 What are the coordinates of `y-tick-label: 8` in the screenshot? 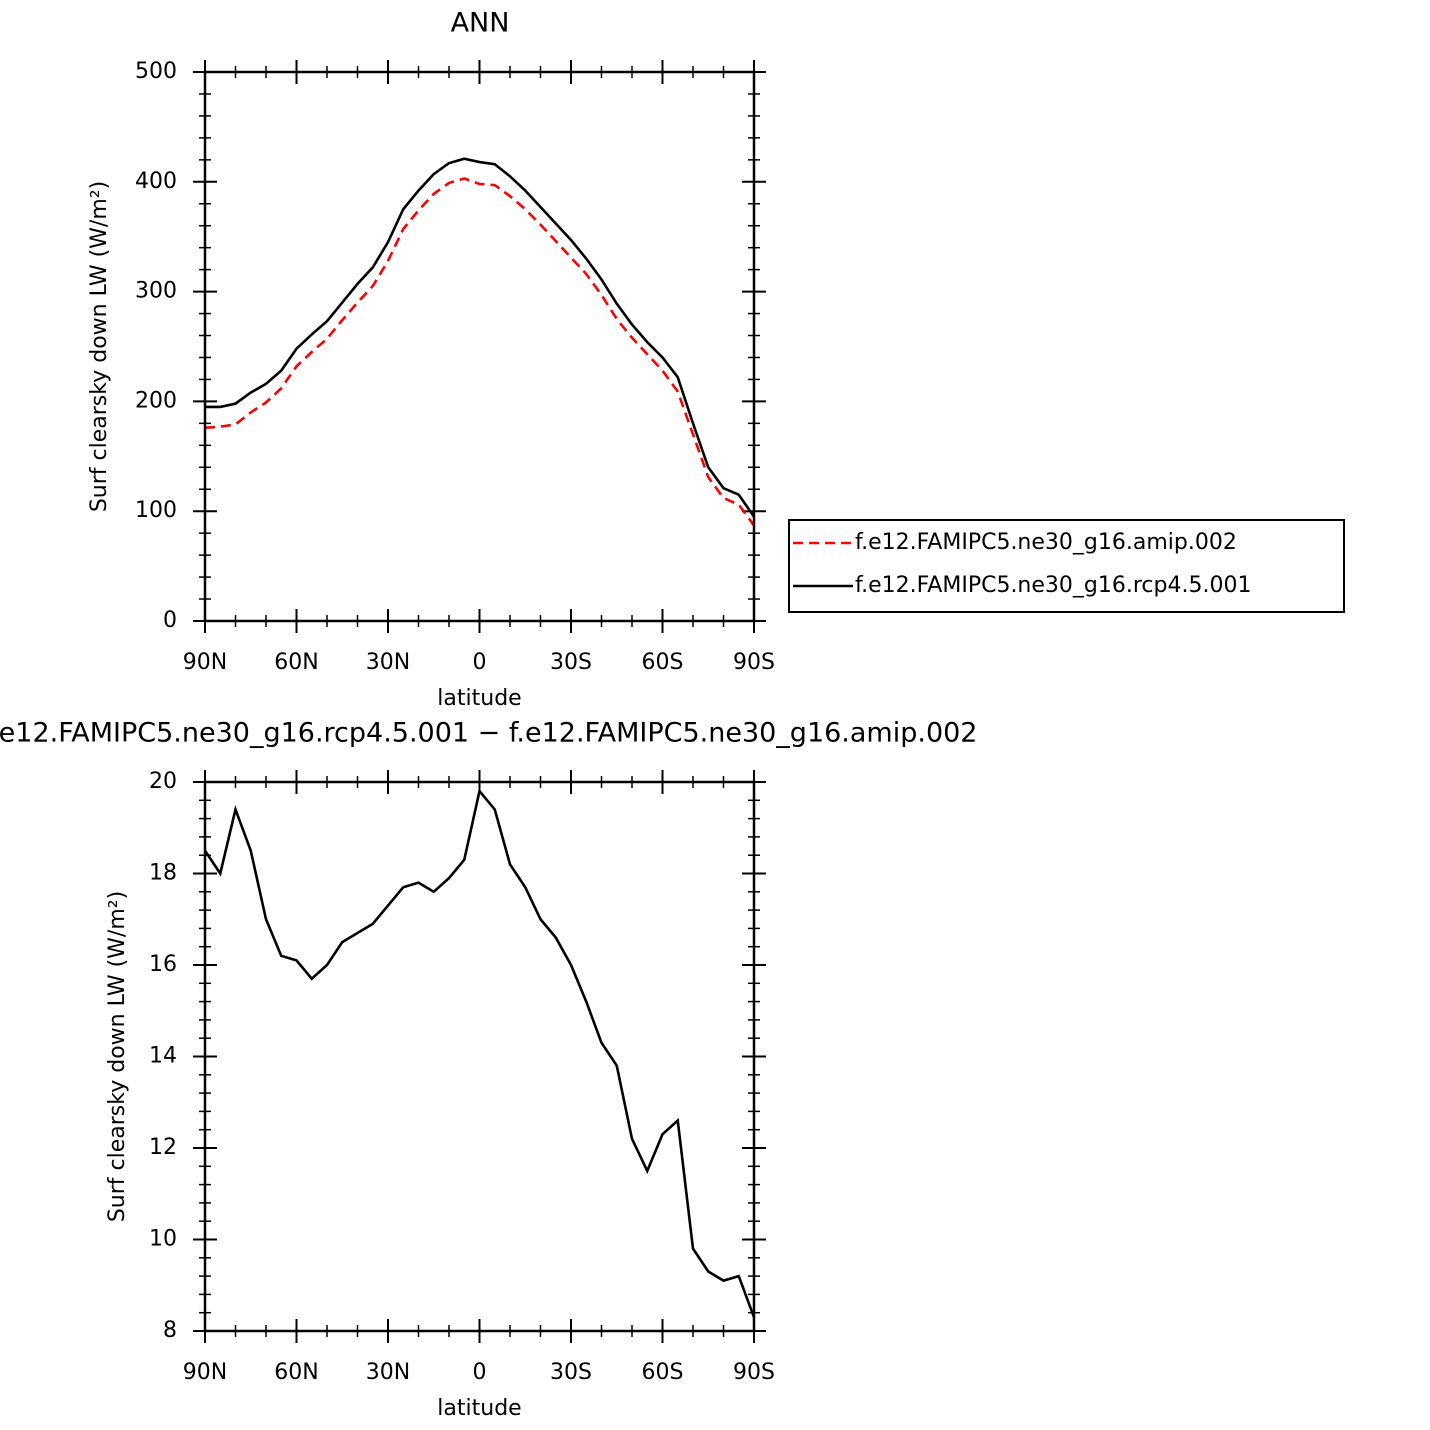 It's located at (170, 1330).